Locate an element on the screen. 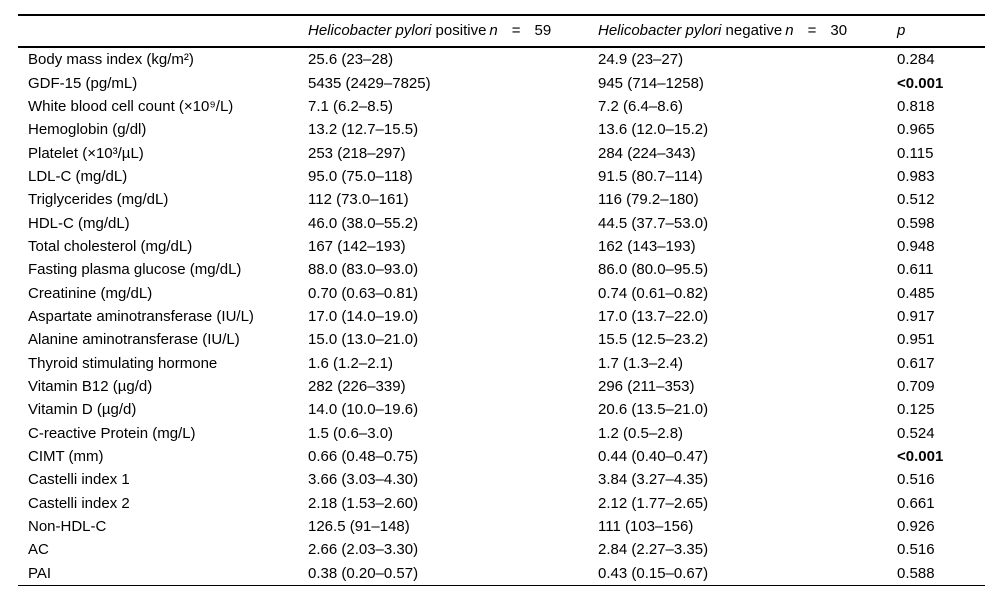  row-p-value: <0.001 is located at coordinates (920, 83).